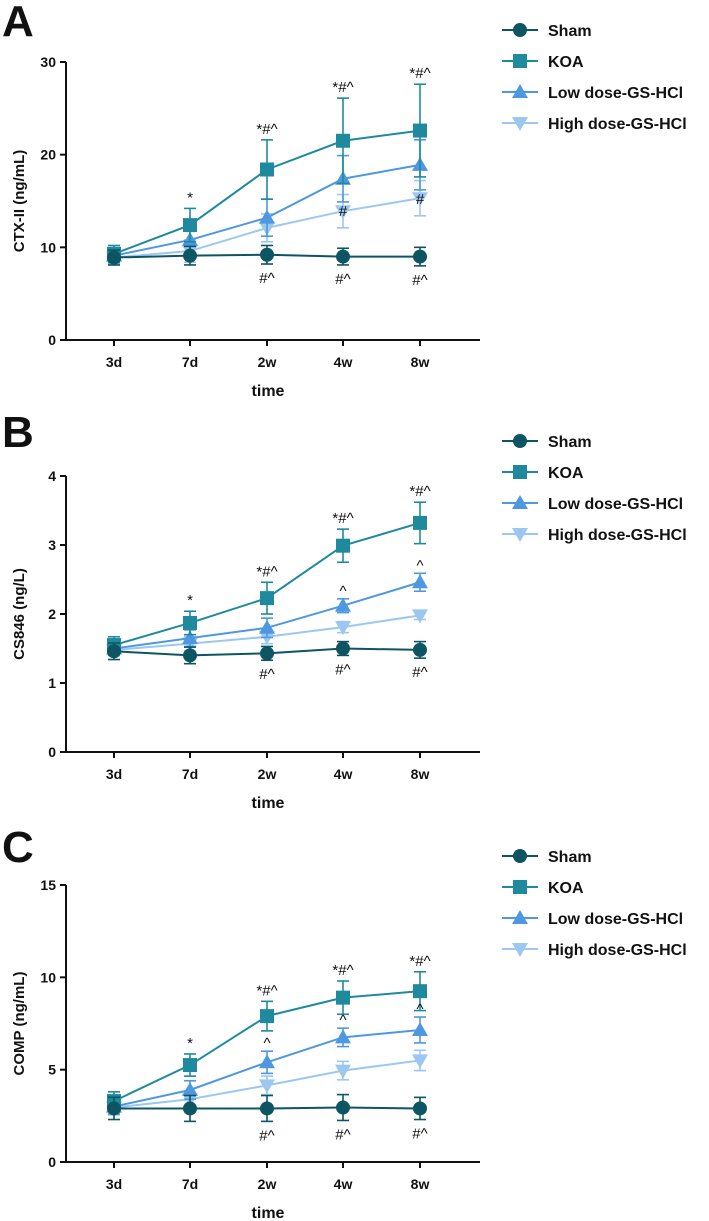  Describe the element at coordinates (19, 1024) in the screenshot. I see `y-axis-title: COMP (ng/mL)` at that location.